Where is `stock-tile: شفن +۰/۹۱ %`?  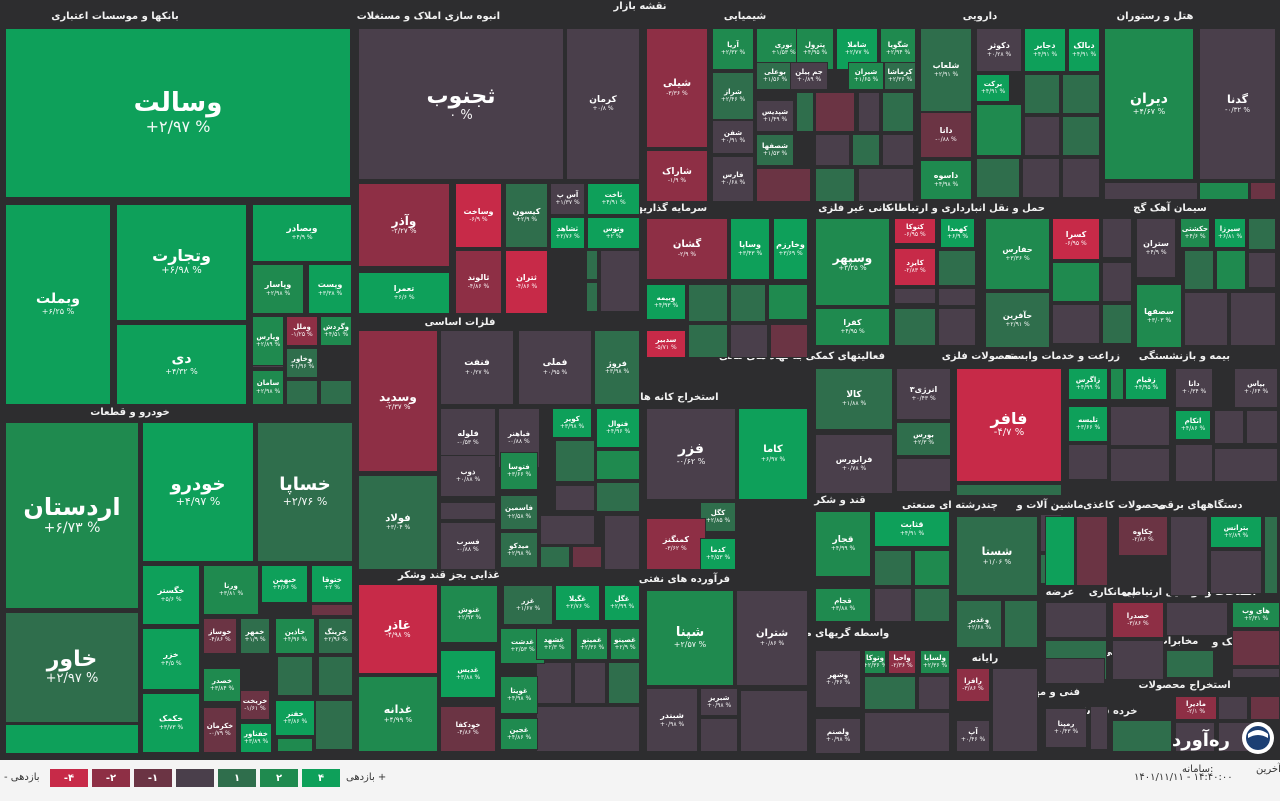
stock-tile: شفن +۰/۹۱ % is located at coordinates (733, 137).